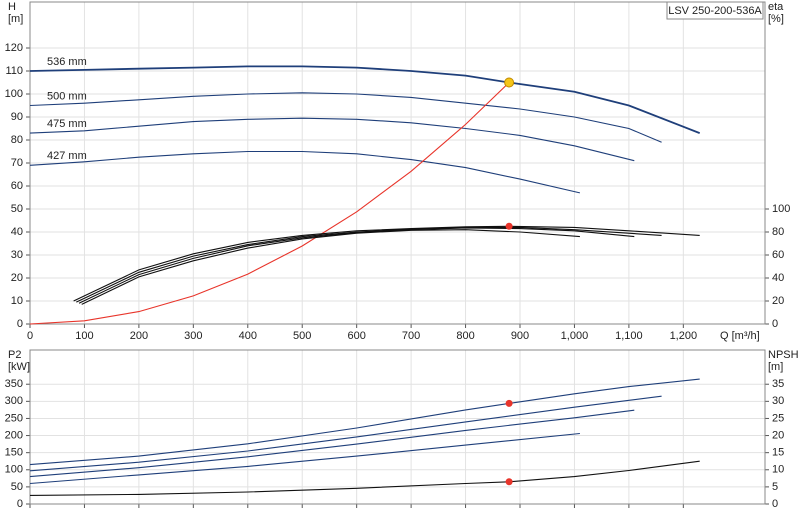  What do you see at coordinates (783, 355) in the screenshot?
I see `y2-axis-label: NPSH` at bounding box center [783, 355].